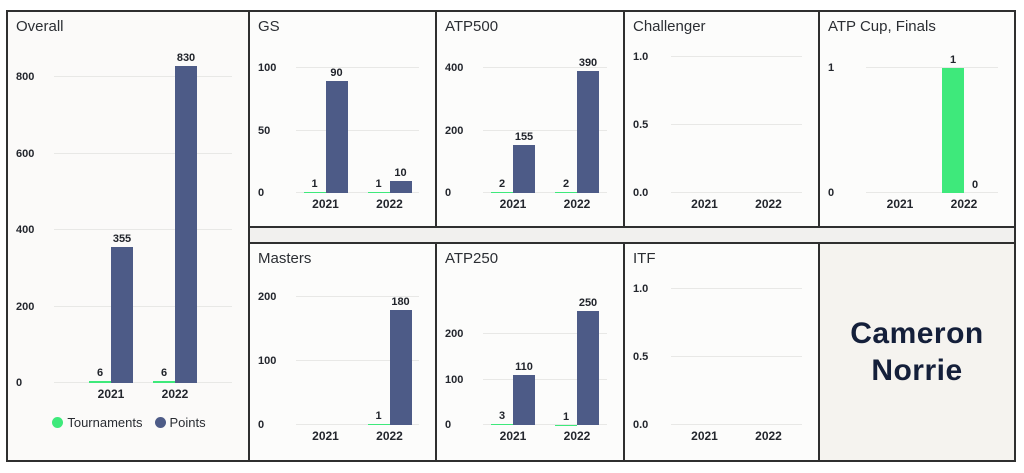 The width and height of the screenshot is (1024, 473). I want to click on chart-title: ATP250, so click(472, 258).